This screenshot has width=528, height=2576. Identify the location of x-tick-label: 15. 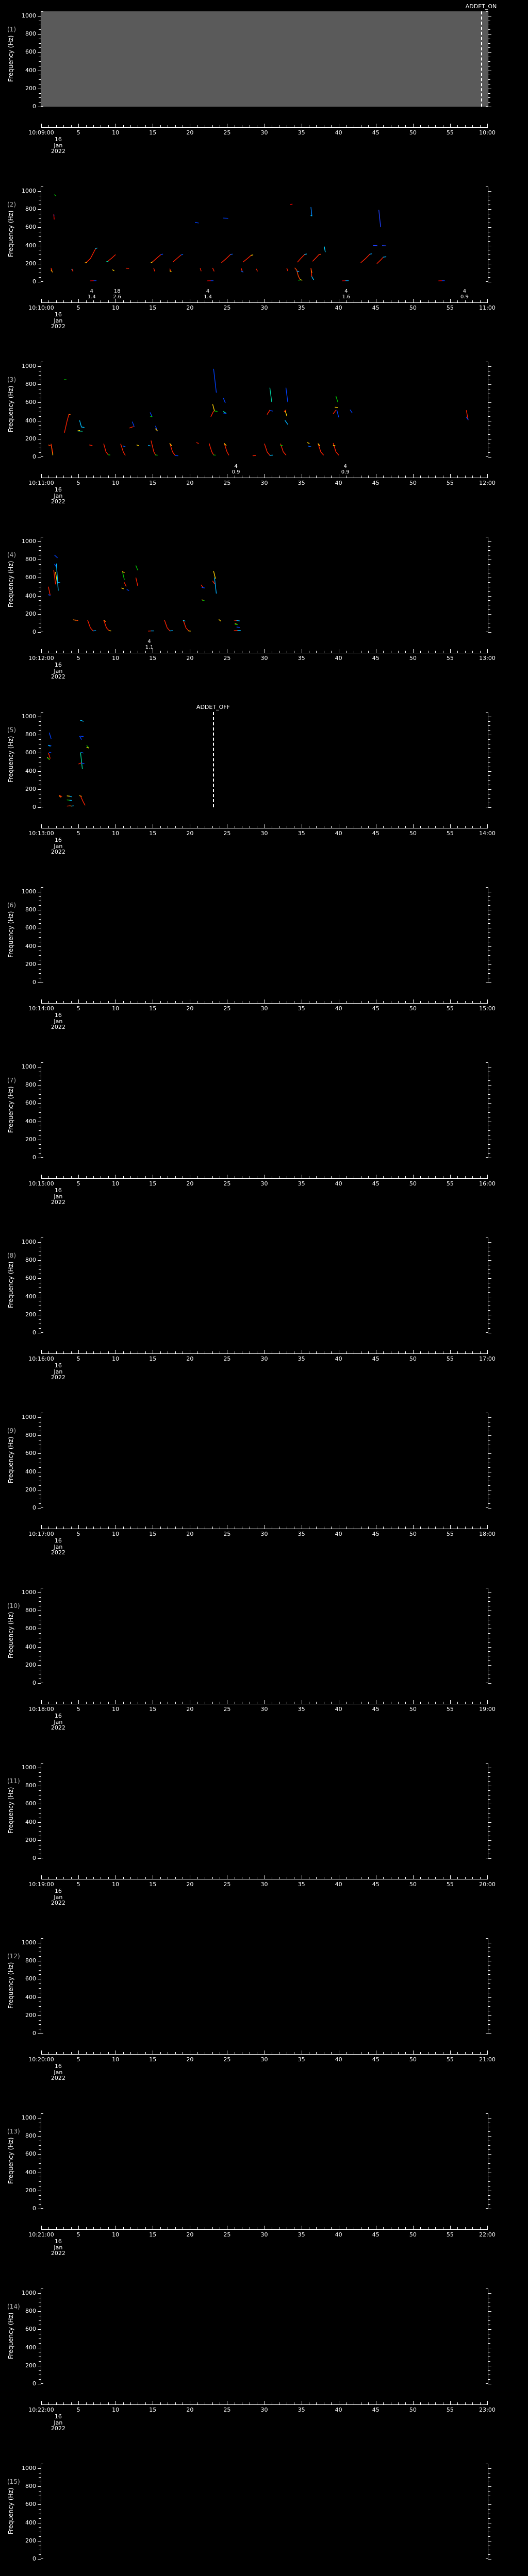
(153, 483).